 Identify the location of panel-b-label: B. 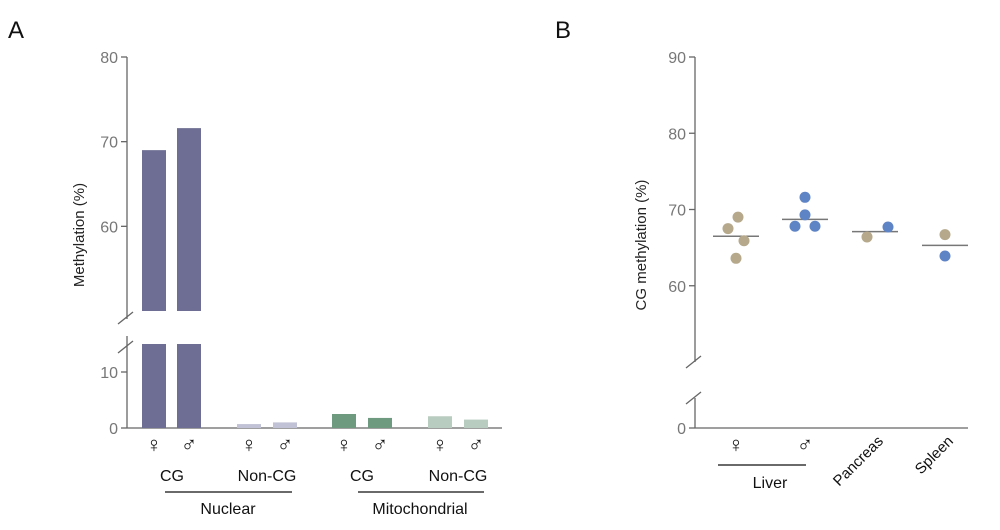
(563, 30).